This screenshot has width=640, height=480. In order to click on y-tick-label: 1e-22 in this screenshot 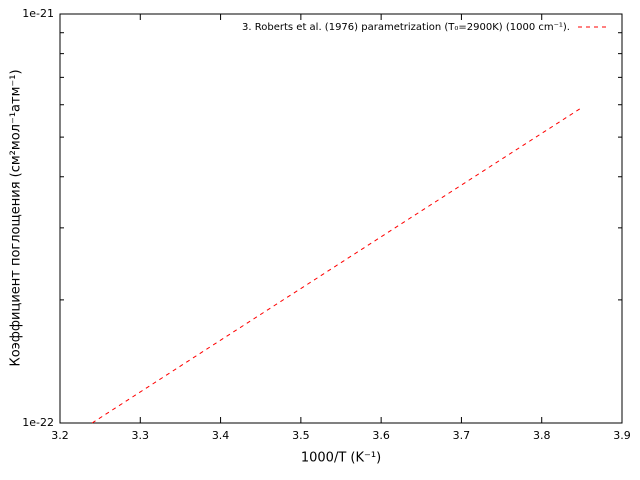, I will do `click(38, 422)`.